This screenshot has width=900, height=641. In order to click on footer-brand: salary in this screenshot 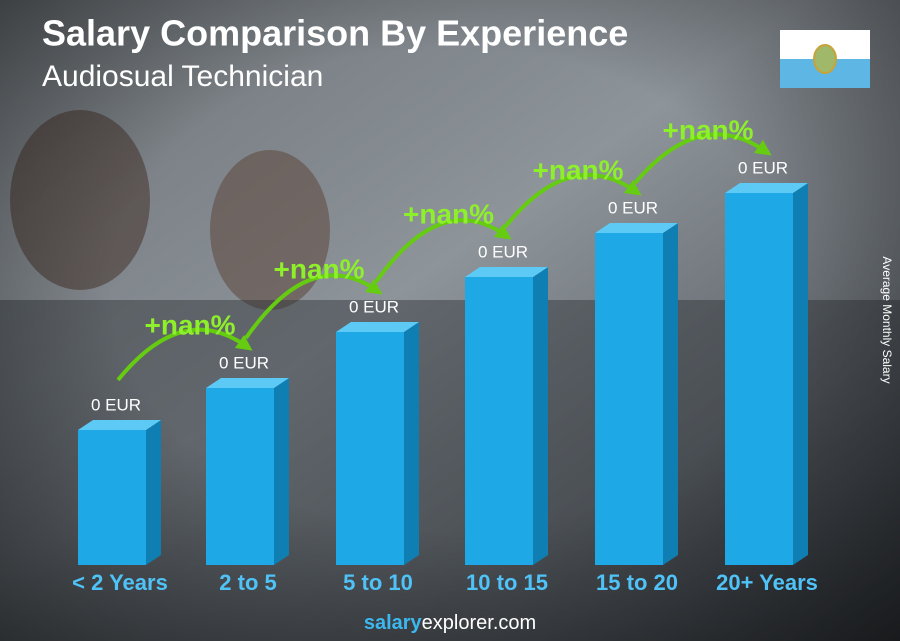, I will do `click(393, 623)`.